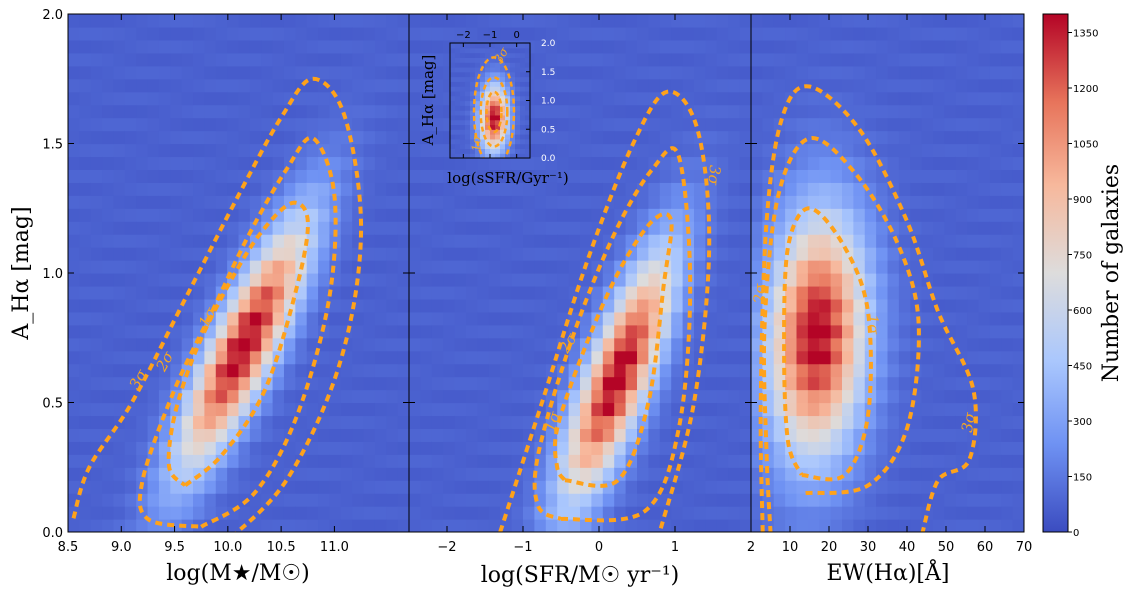 The image size is (1134, 599). Describe the element at coordinates (507, 178) in the screenshot. I see `ssfr-inset-x-label: log(sSFR/Gyr⁻¹)` at that location.